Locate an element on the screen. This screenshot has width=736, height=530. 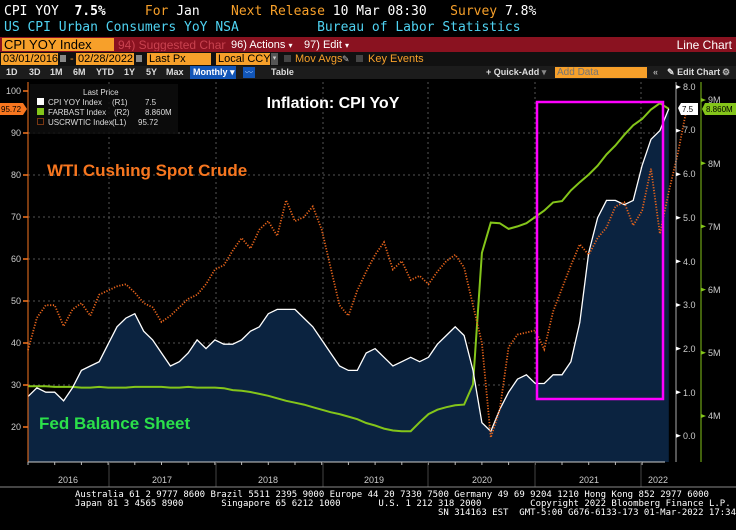
security-description: US CPI Urban Consumers YoY NSA is located at coordinates (121, 27).